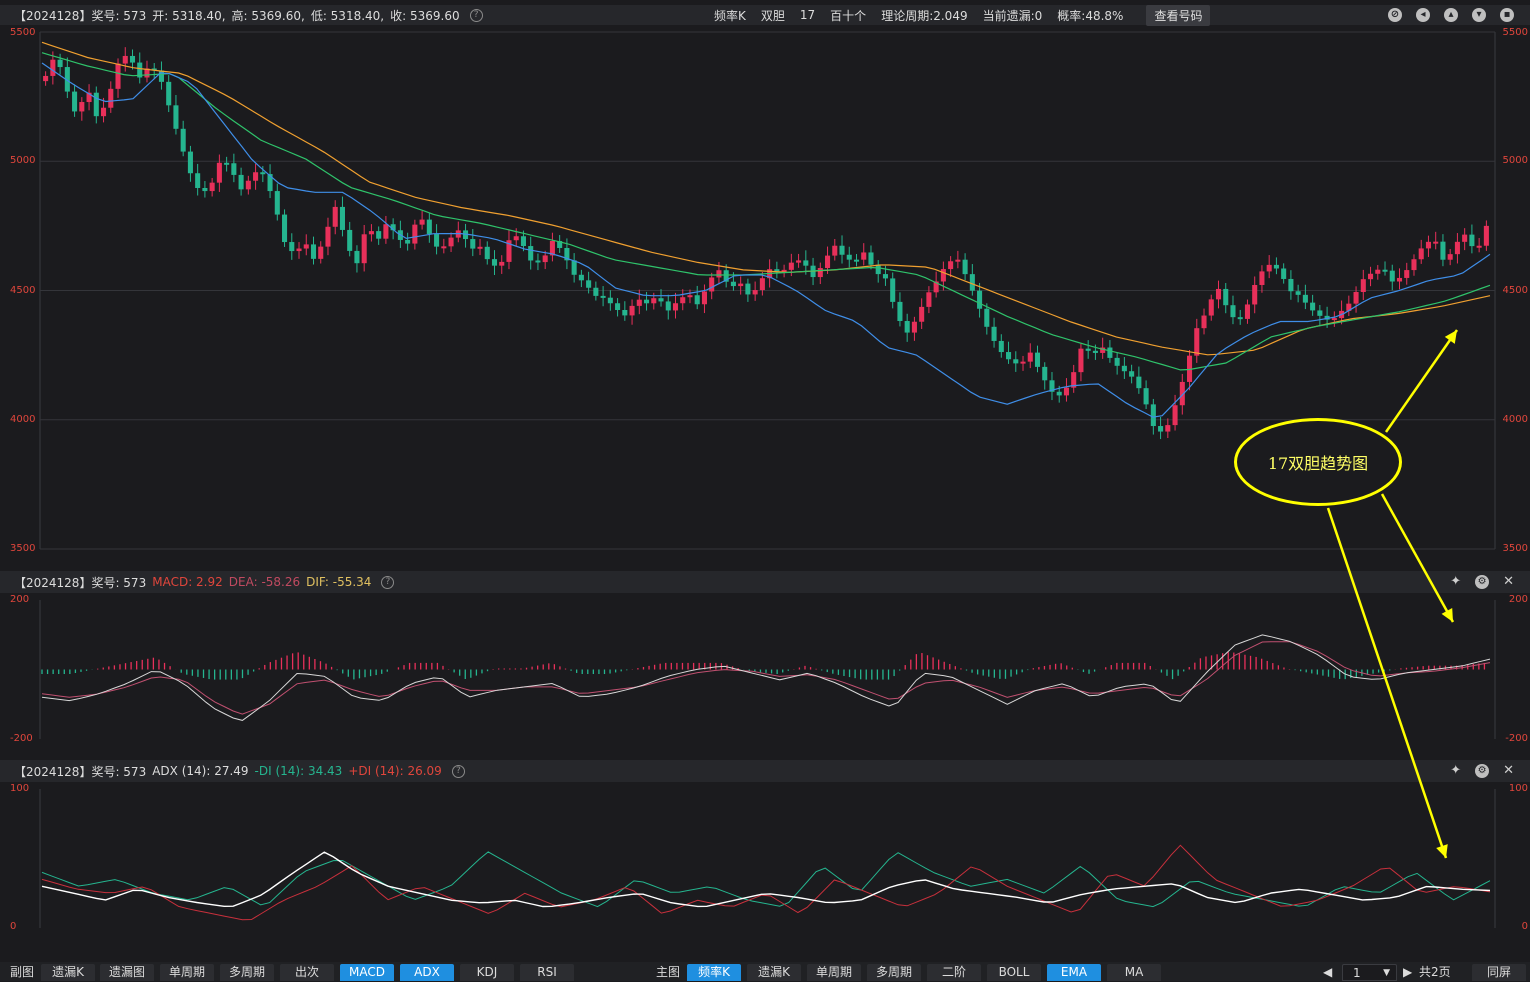 The height and width of the screenshot is (982, 1530). Describe the element at coordinates (1074, 972) in the screenshot. I see `tab-ema: EMA` at that location.